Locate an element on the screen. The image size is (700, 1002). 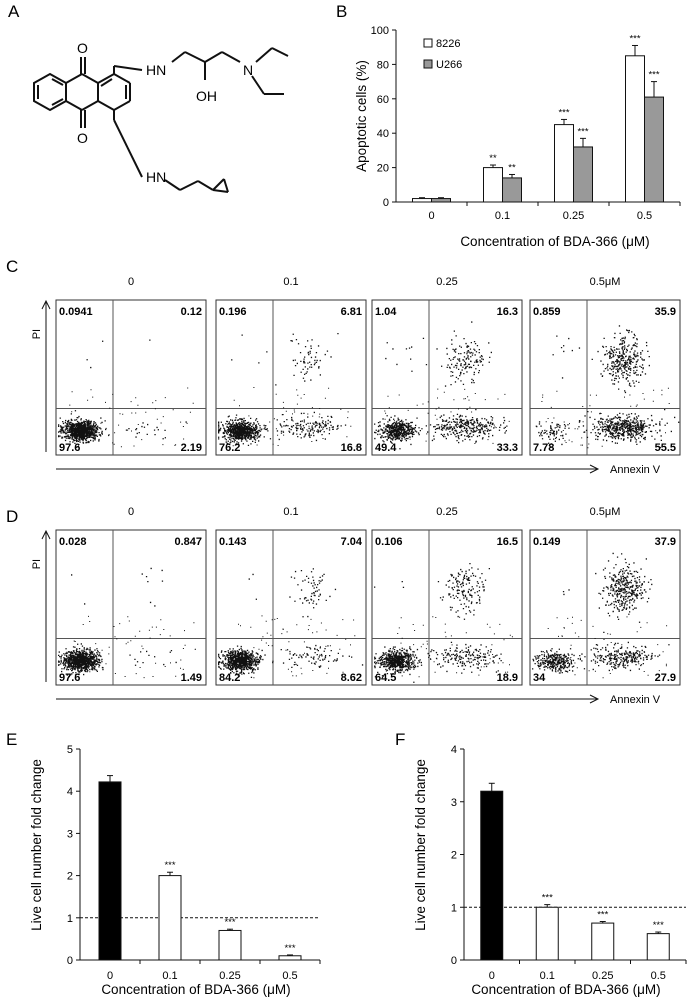
flow-d-quad-ur-0: 0.847 is located at coordinates (188, 542).